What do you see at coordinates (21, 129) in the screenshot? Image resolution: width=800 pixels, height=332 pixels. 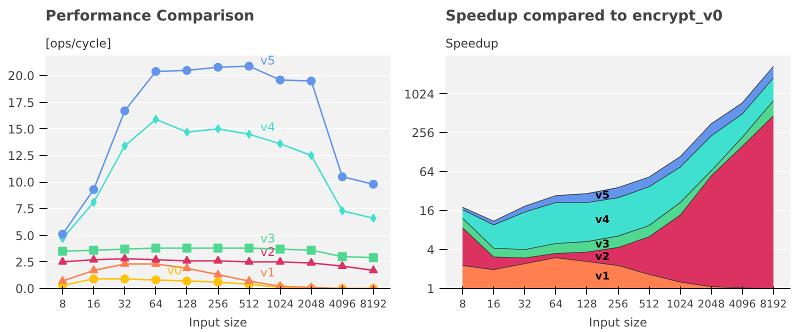 I see `y-tick-label: 15.0` at bounding box center [21, 129].